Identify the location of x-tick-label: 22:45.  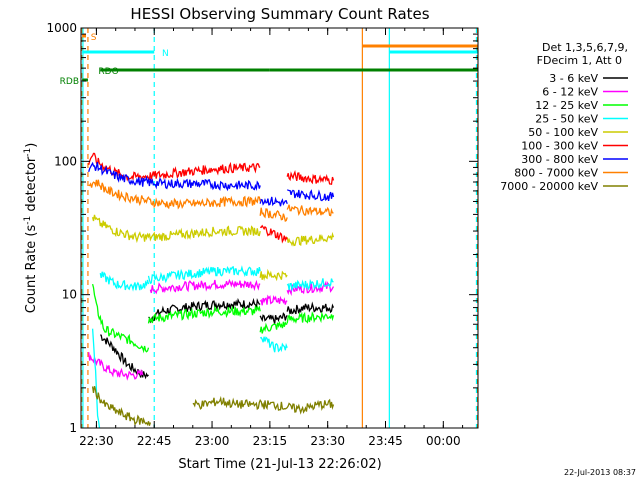
(154, 441).